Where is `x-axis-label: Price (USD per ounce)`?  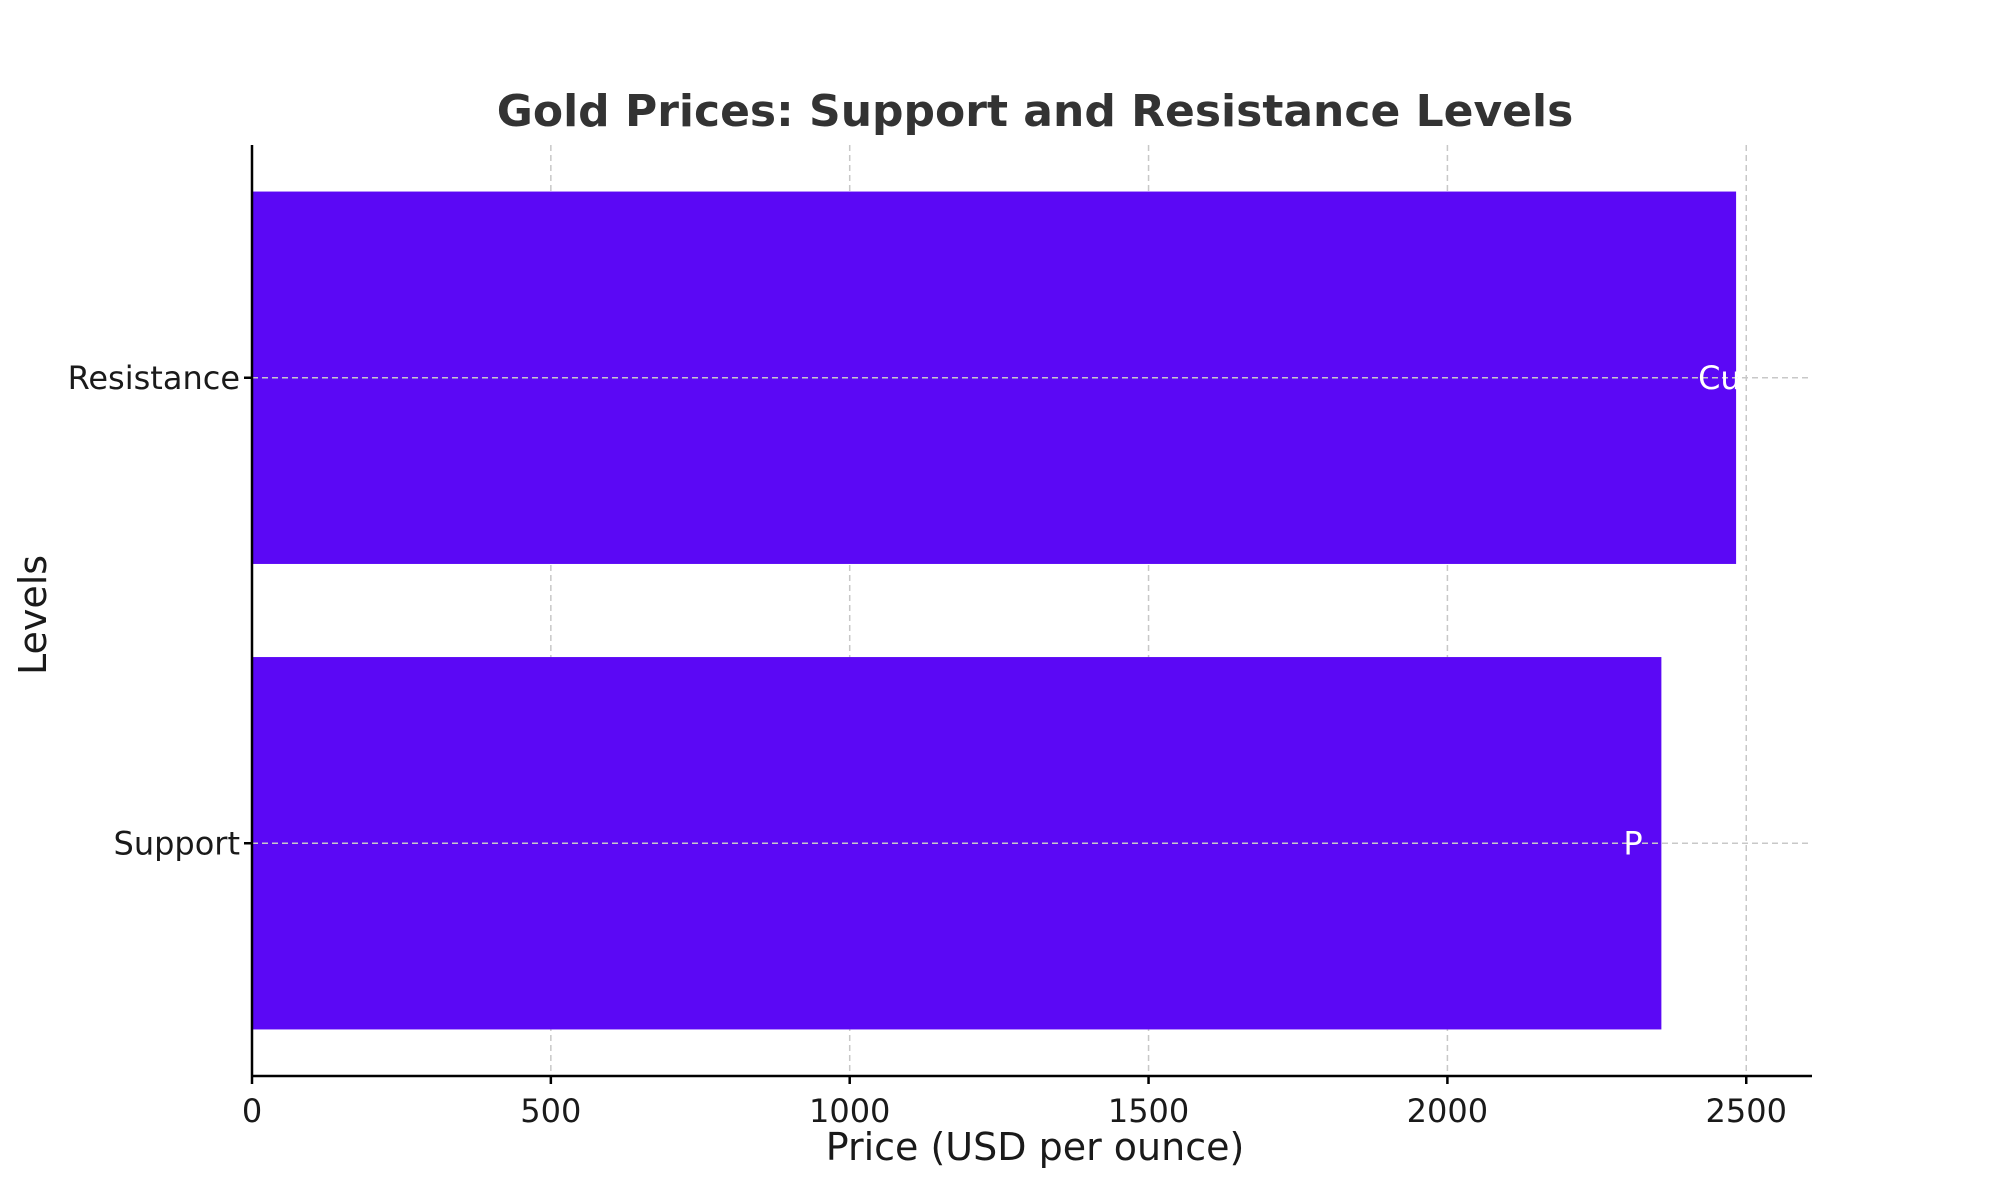 x-axis-label: Price (USD per ounce) is located at coordinates (1035, 1147).